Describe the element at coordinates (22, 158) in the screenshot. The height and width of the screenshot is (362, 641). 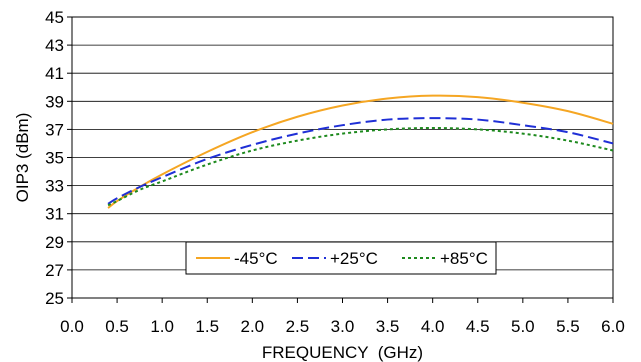
I see `y-axis-label: OIP3 (dBm)` at that location.